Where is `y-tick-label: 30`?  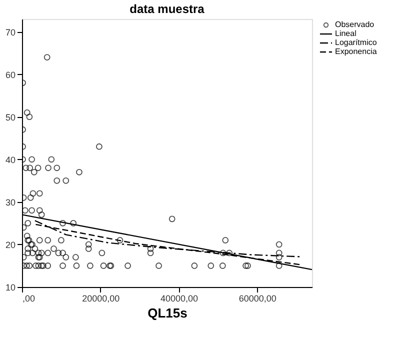 y-tick-label: 30 is located at coordinates (10, 202).